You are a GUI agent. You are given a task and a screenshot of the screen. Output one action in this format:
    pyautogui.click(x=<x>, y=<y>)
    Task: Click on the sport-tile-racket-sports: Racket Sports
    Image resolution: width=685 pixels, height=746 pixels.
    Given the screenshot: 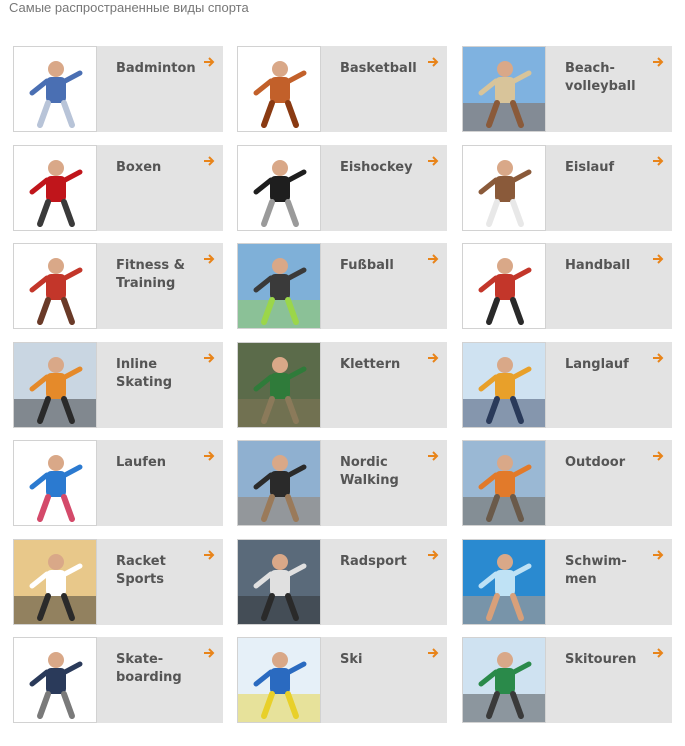 What is the action you would take?
    pyautogui.click(x=118, y=582)
    